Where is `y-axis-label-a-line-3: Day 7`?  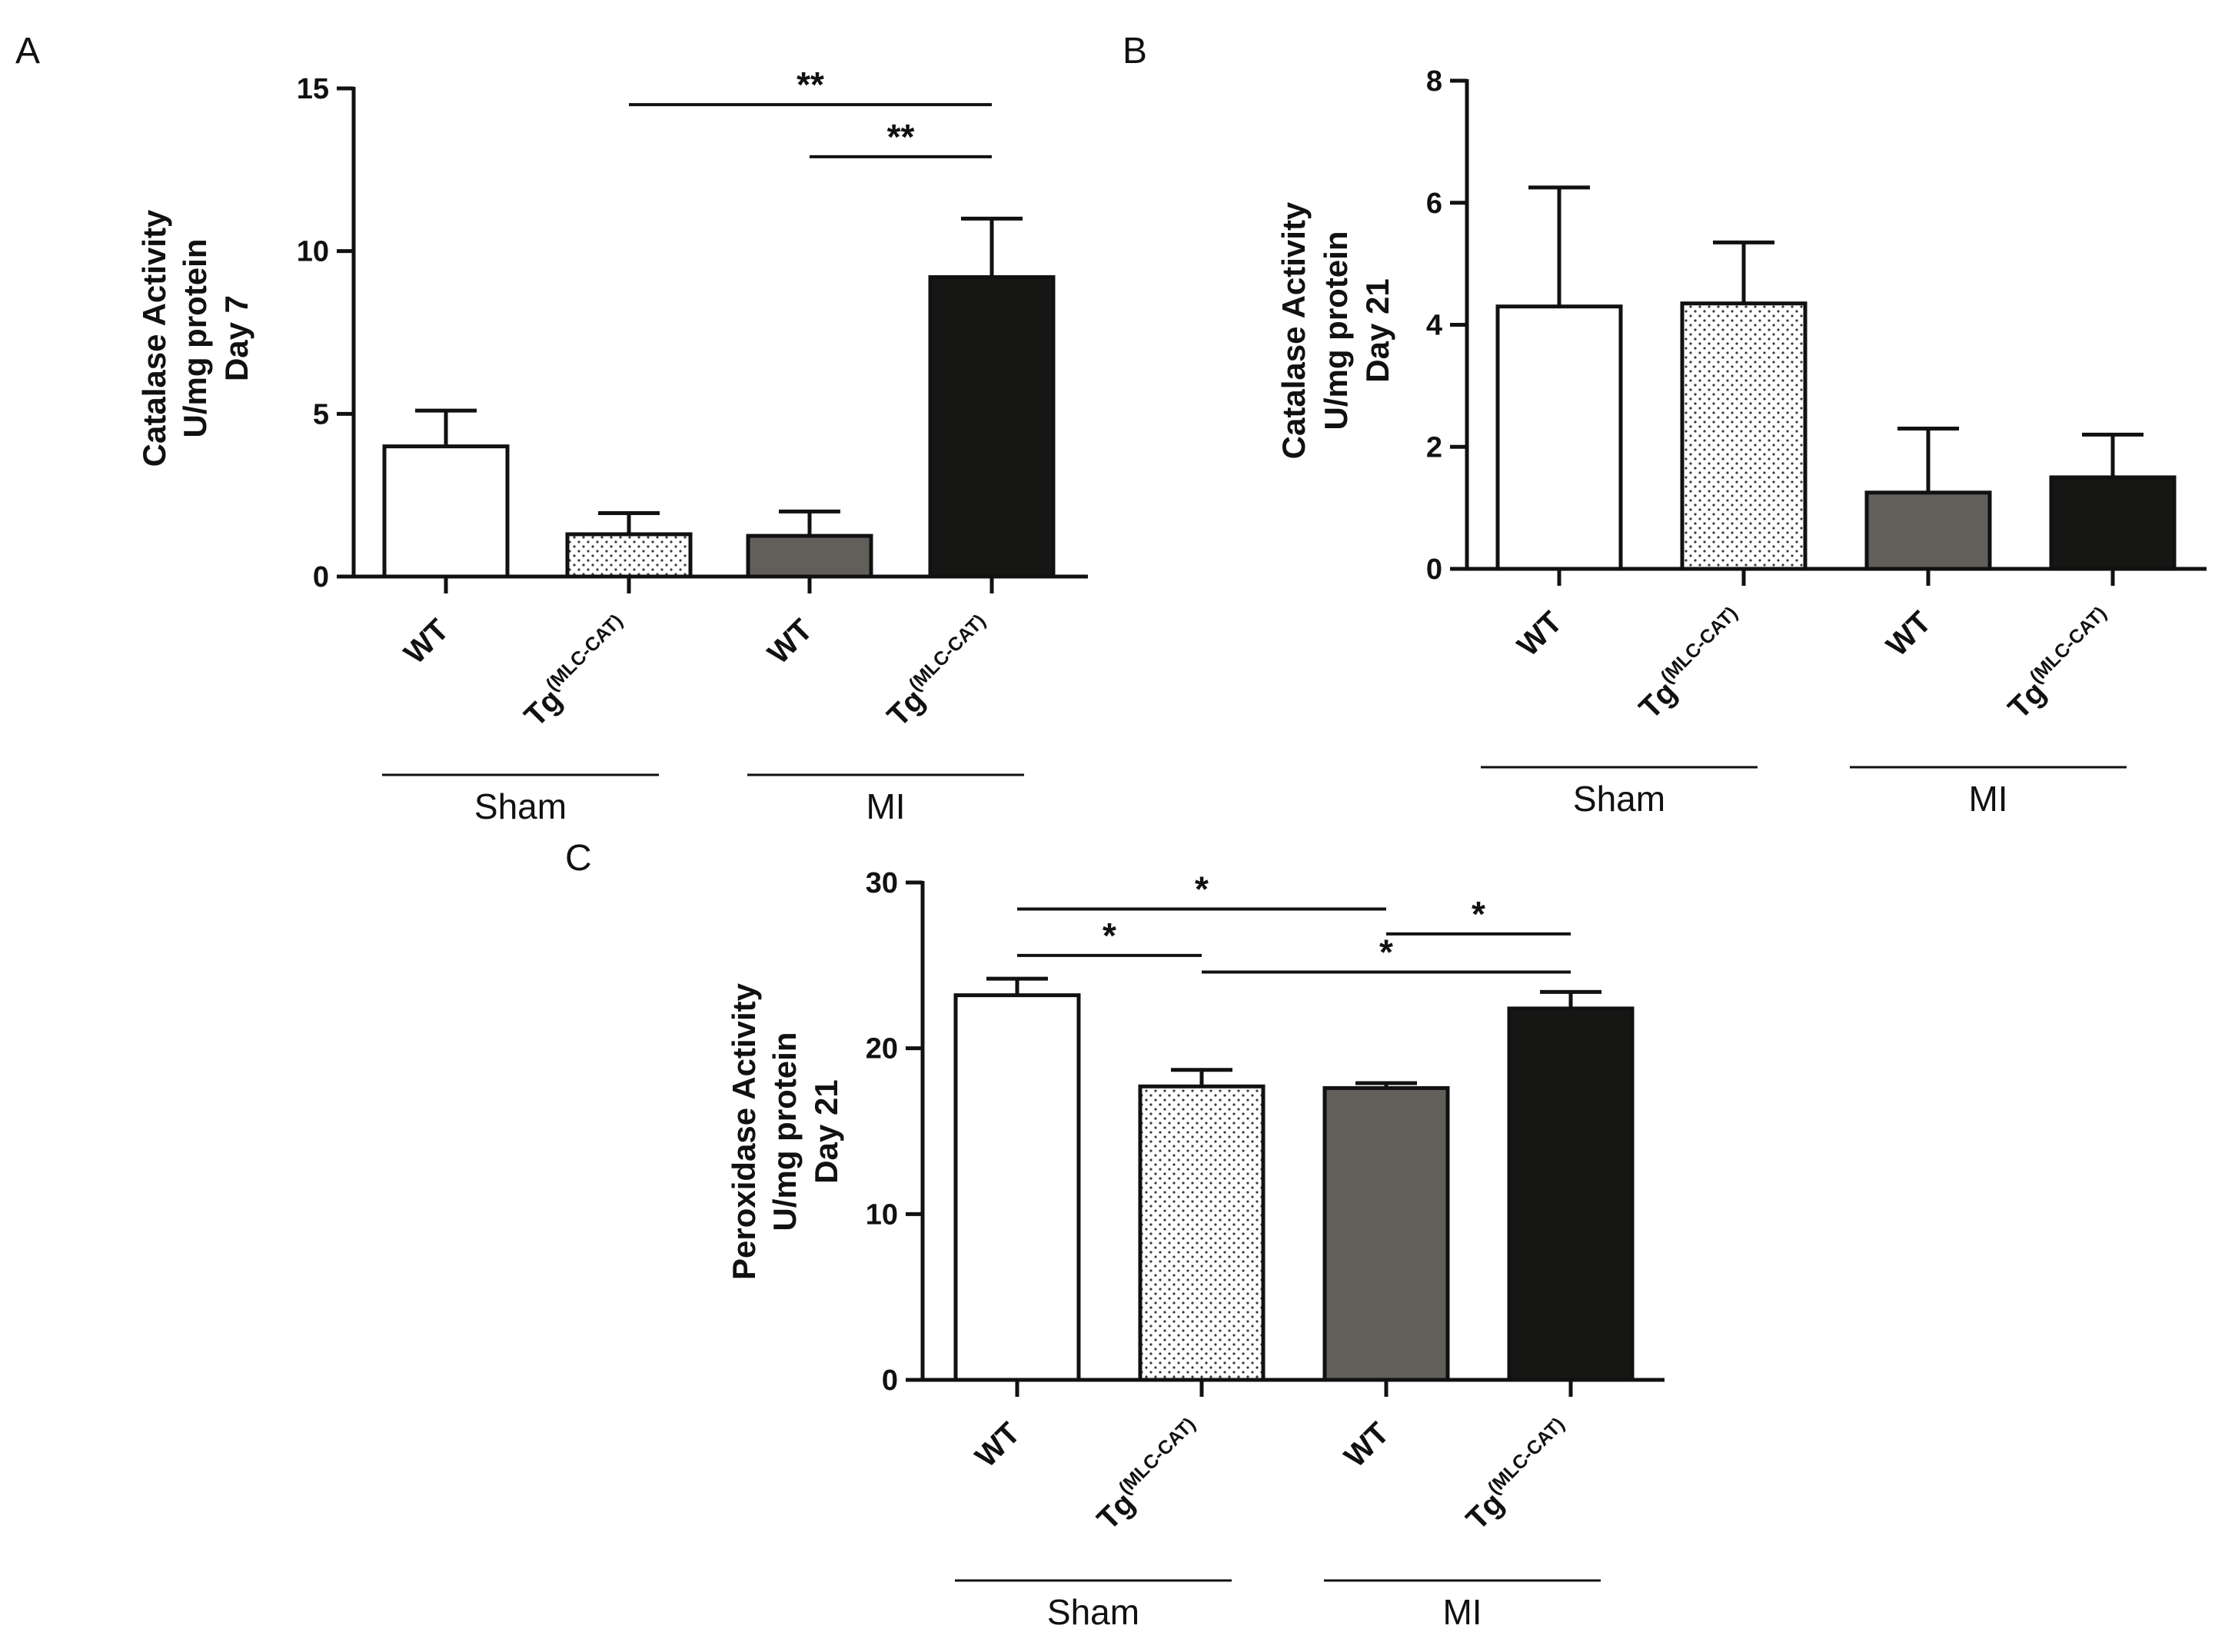 y-axis-label-a-line-3: Day 7 is located at coordinates (236, 338).